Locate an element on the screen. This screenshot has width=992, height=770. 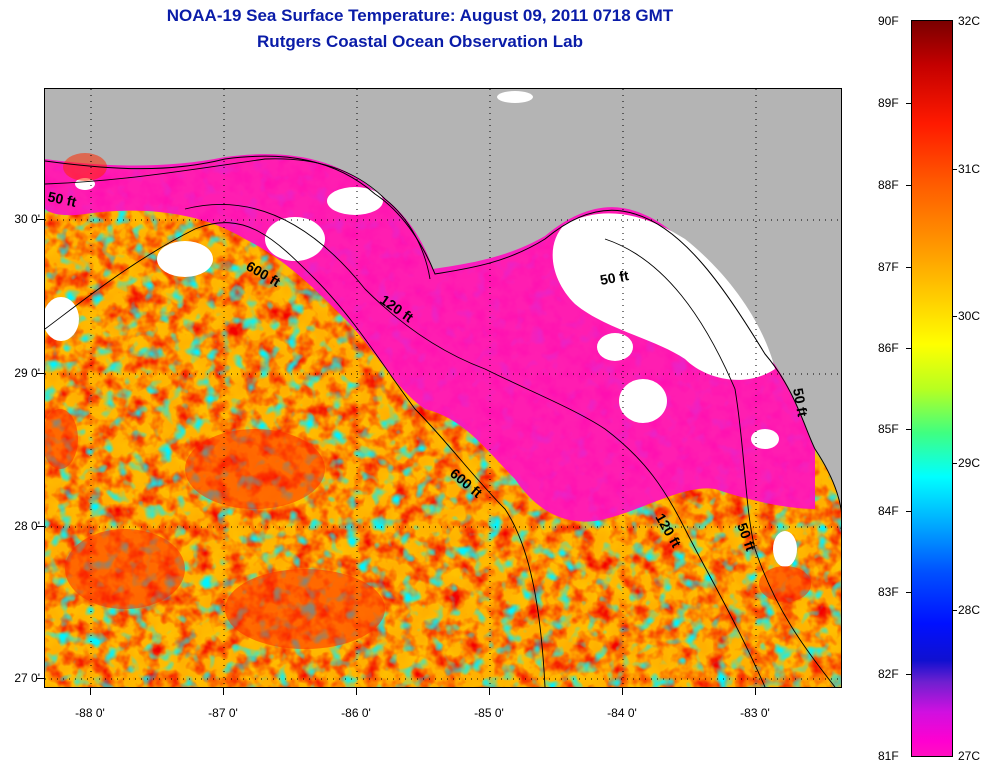
colorbar-c-label: 30C is located at coordinates (969, 316).